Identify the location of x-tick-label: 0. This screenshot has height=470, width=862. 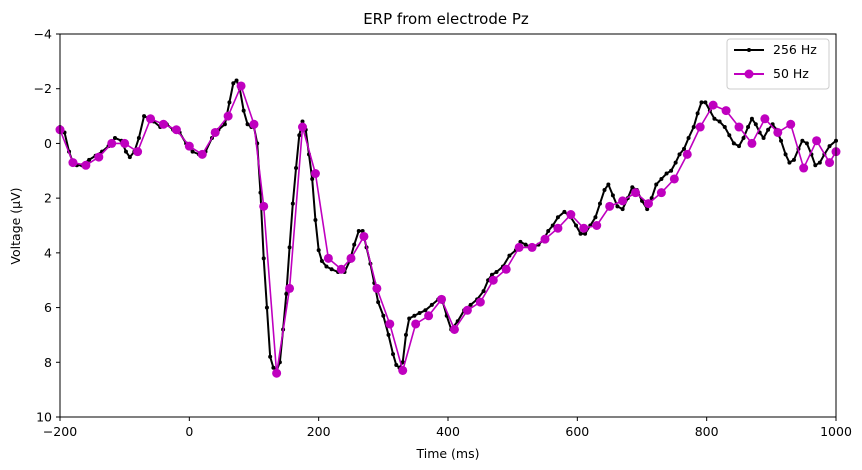
(189, 431).